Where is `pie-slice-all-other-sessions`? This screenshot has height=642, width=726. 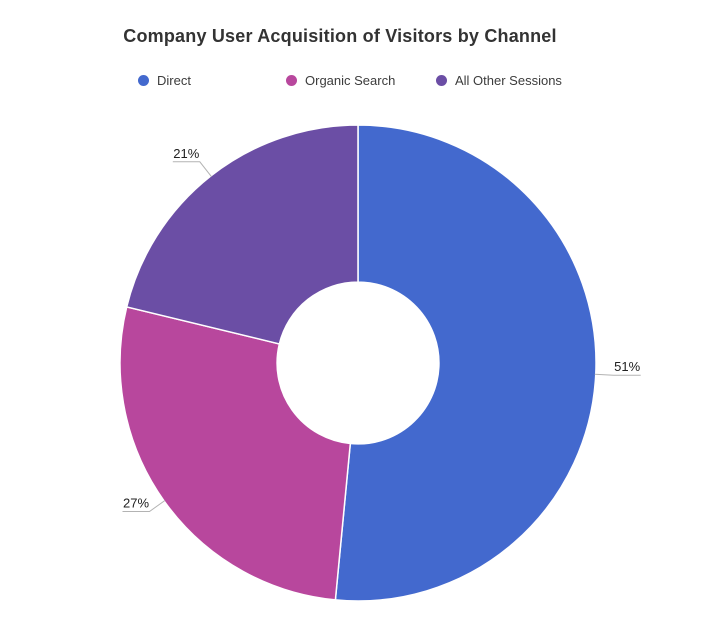 pie-slice-all-other-sessions is located at coordinates (242, 234).